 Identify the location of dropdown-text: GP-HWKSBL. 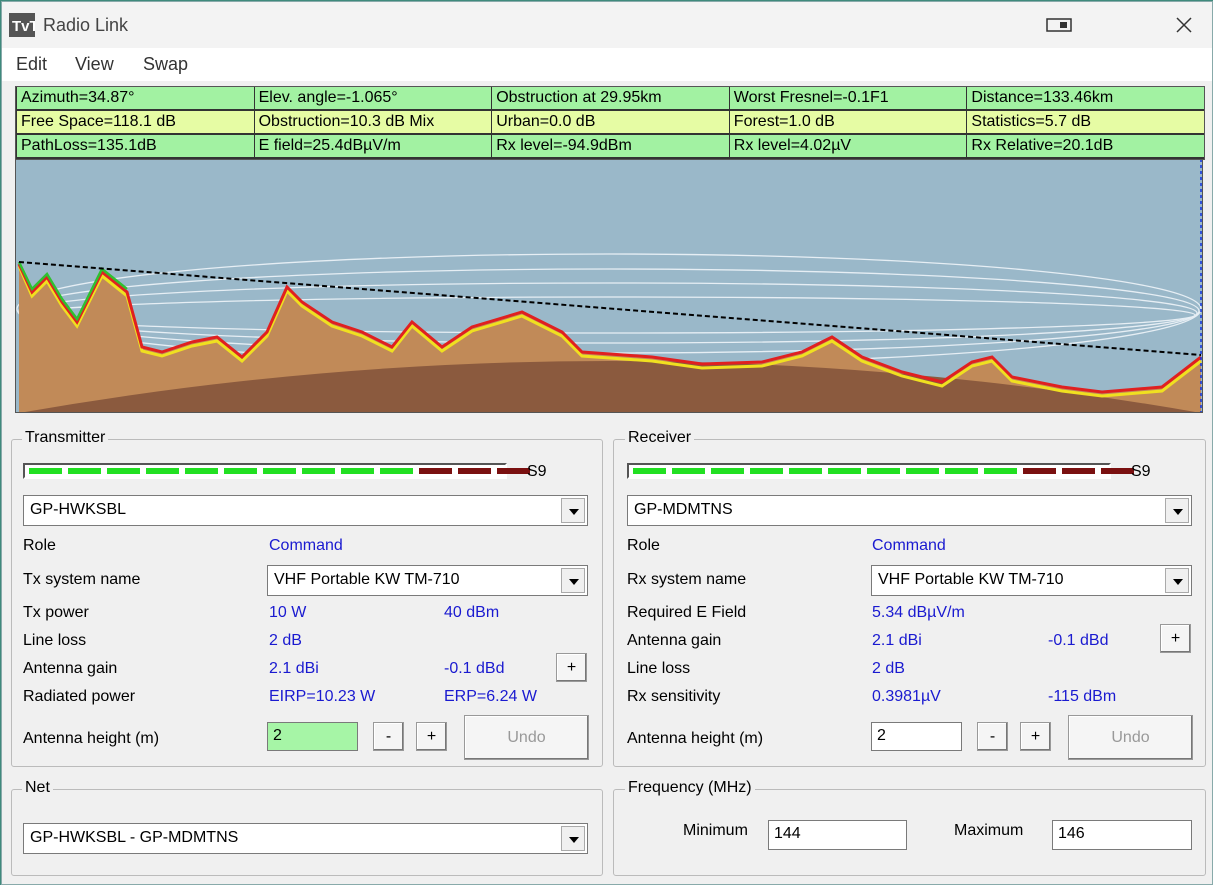
(78, 509).